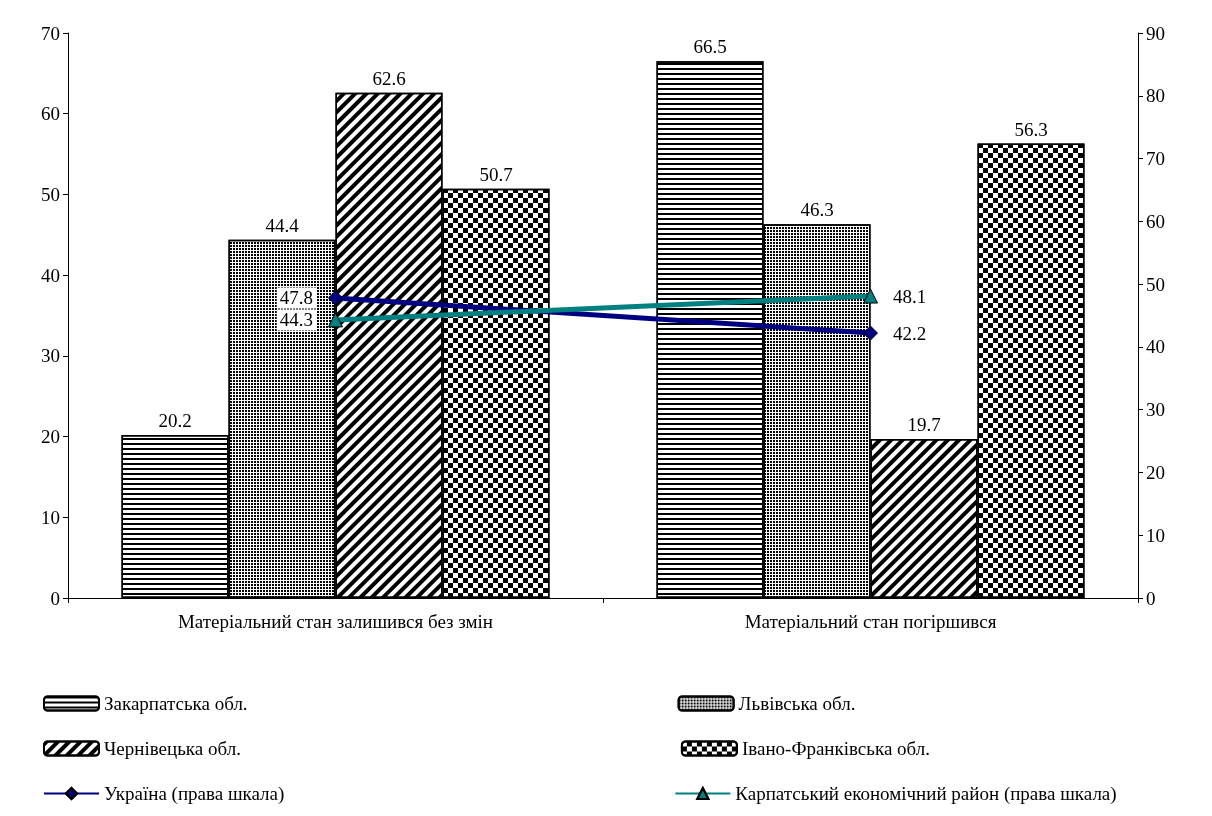 The height and width of the screenshot is (816, 1212). I want to click on y-tick-label: 70, so click(50, 33).